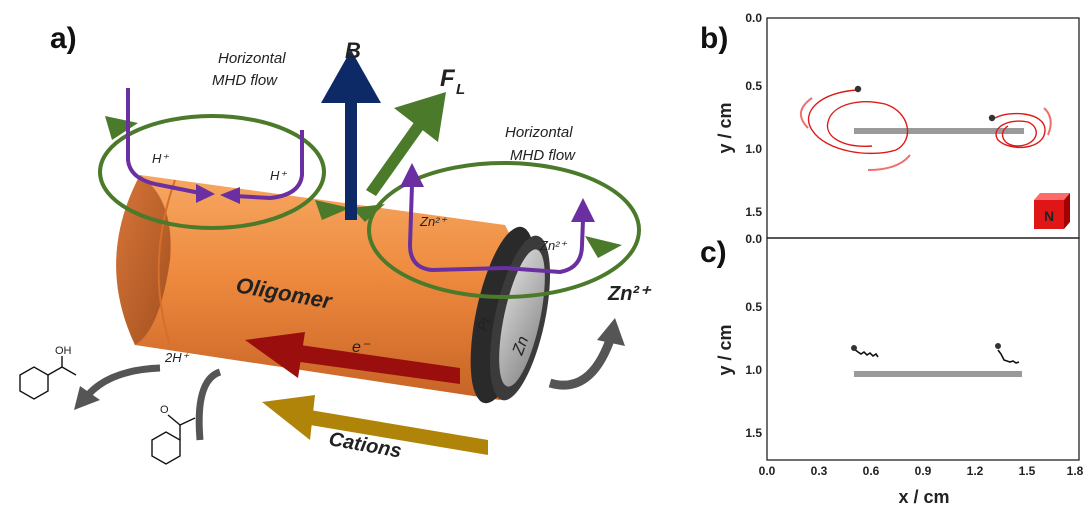 This screenshot has height=509, width=1088. What do you see at coordinates (361, 347) in the screenshot?
I see `electron-label: e⁻` at bounding box center [361, 347].